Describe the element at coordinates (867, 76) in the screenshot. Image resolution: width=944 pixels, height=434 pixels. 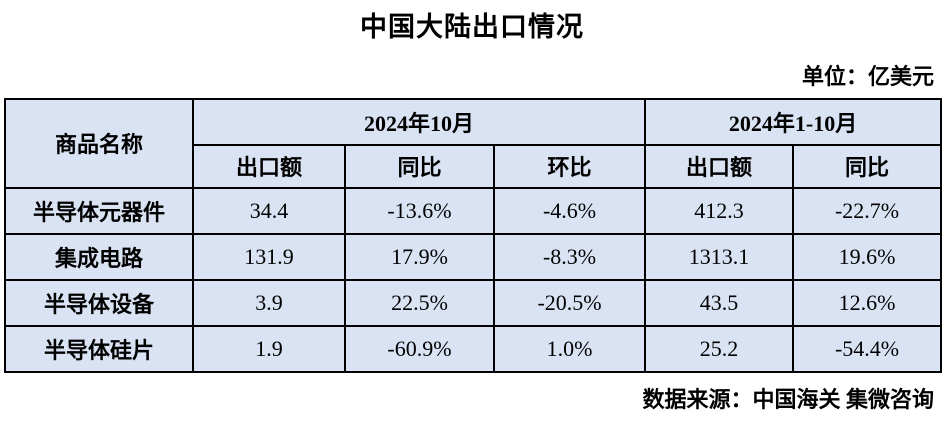
I see `unit-label: 单位：亿美元` at that location.